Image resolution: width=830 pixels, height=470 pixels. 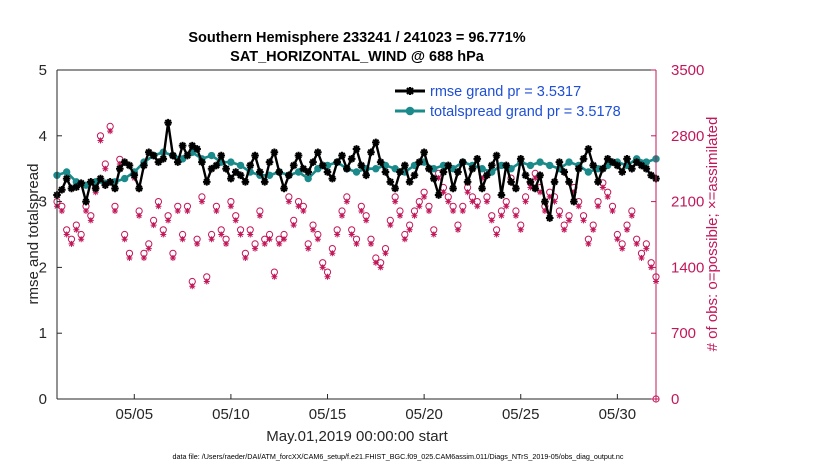 I want to click on left-tick-label: 3, so click(x=43, y=202).